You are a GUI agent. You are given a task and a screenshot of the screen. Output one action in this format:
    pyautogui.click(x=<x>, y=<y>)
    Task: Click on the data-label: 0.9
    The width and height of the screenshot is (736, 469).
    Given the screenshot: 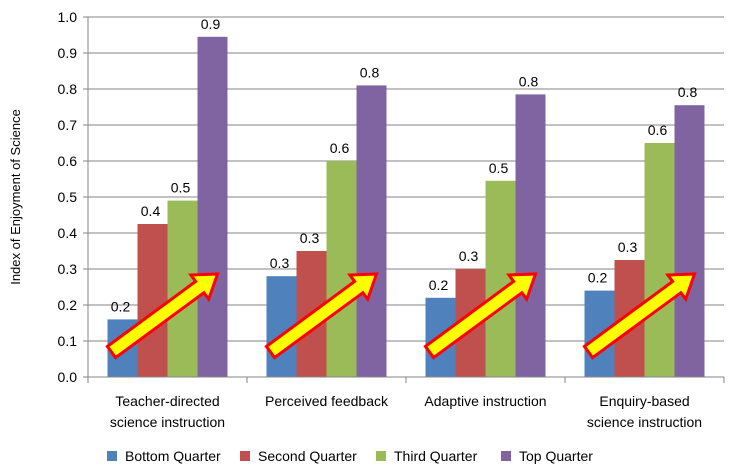 What is the action you would take?
    pyautogui.click(x=211, y=24)
    